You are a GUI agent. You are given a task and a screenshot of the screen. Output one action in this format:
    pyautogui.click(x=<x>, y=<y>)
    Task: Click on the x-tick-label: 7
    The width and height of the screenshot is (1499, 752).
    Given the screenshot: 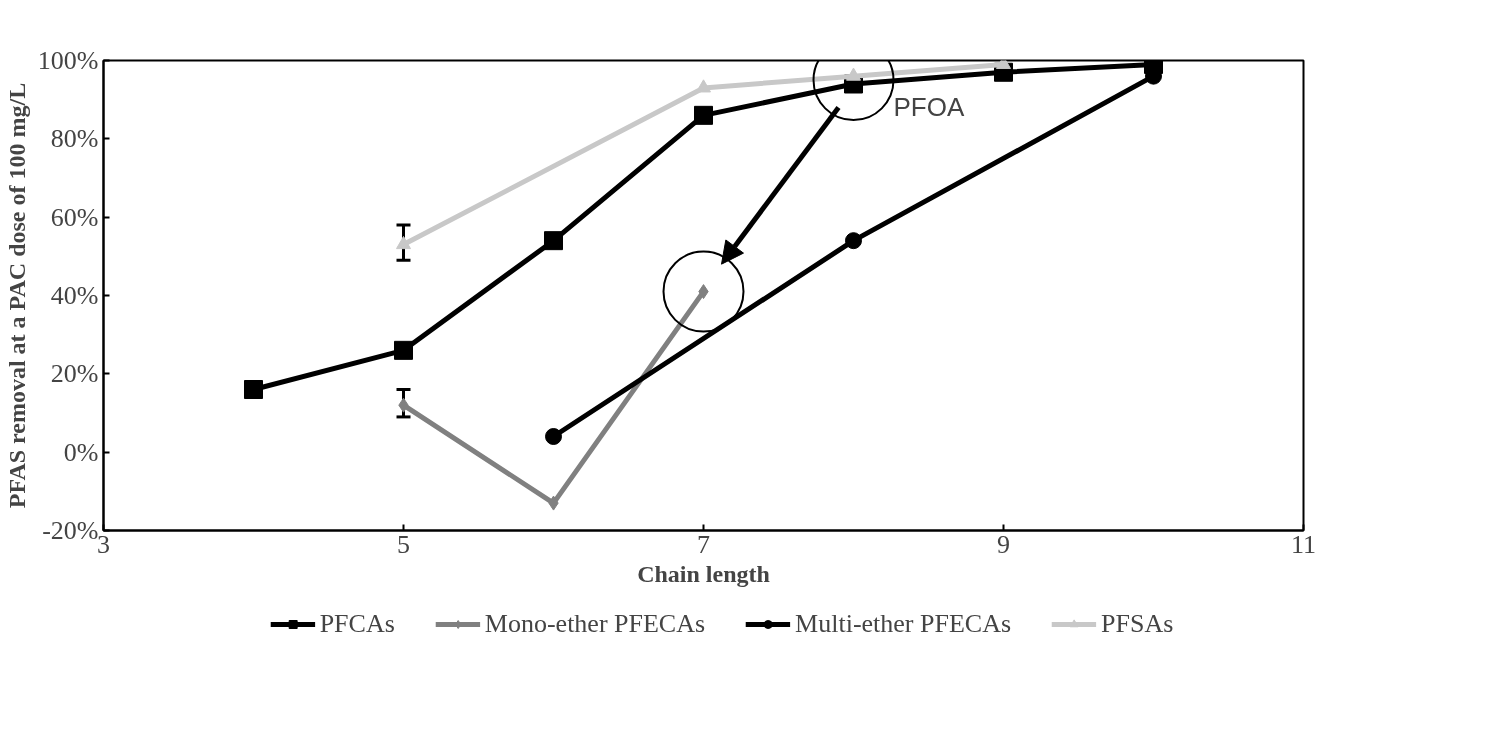 What is the action you would take?
    pyautogui.click(x=703, y=544)
    